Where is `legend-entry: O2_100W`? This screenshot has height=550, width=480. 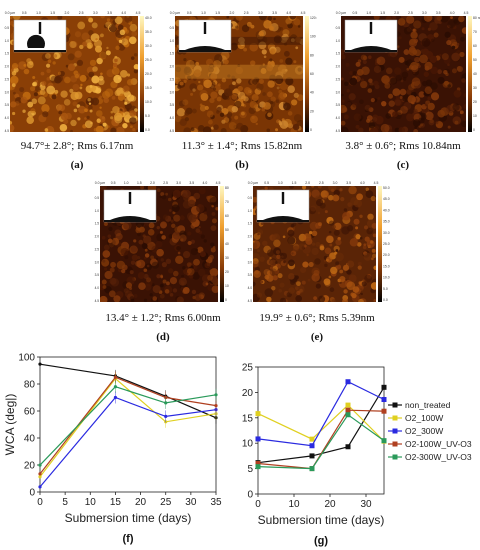
legend-entry: O2_100W is located at coordinates (424, 418).